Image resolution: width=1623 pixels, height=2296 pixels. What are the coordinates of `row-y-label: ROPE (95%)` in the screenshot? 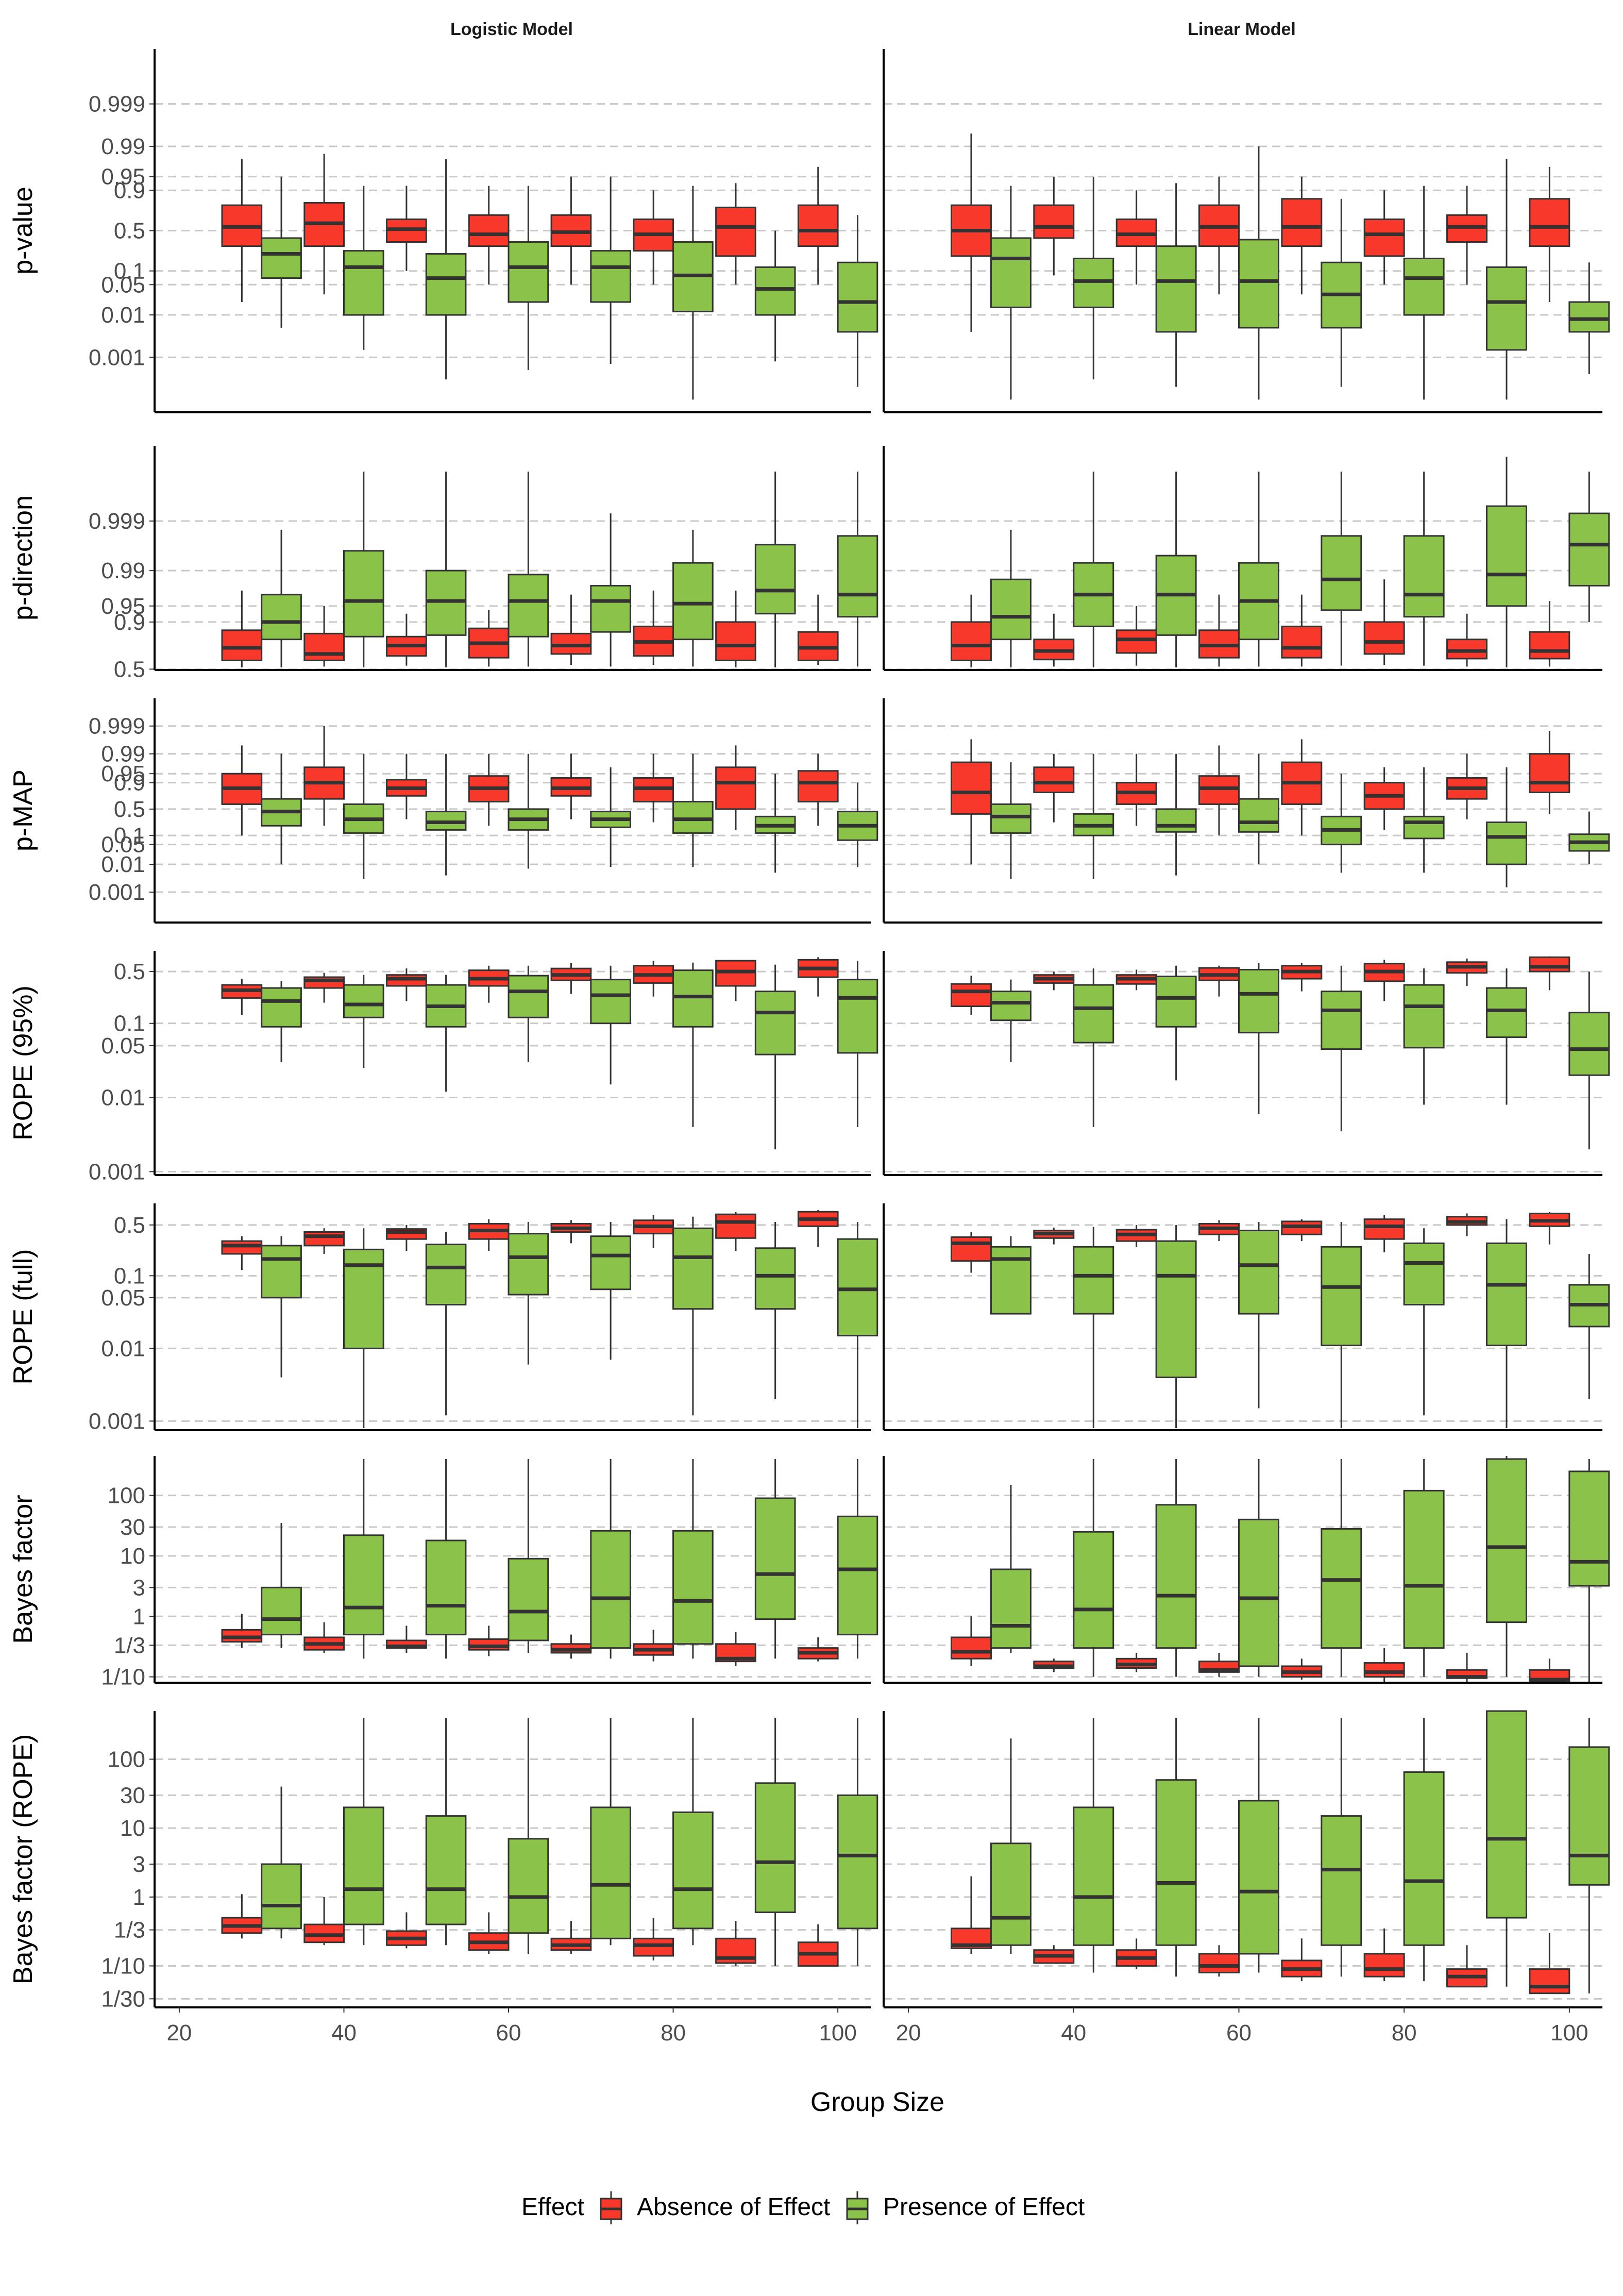 It's located at (23, 1063).